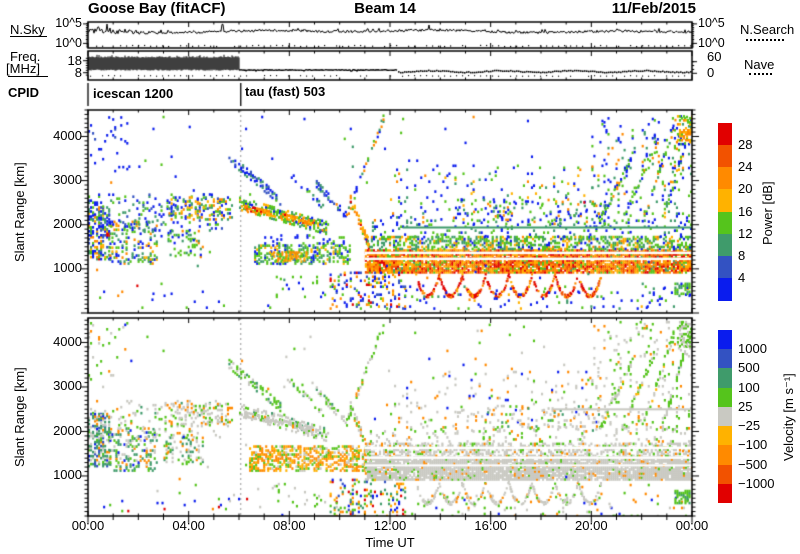 This screenshot has height=554, width=800. I want to click on power-colorbar-label-12: 12, so click(745, 233).